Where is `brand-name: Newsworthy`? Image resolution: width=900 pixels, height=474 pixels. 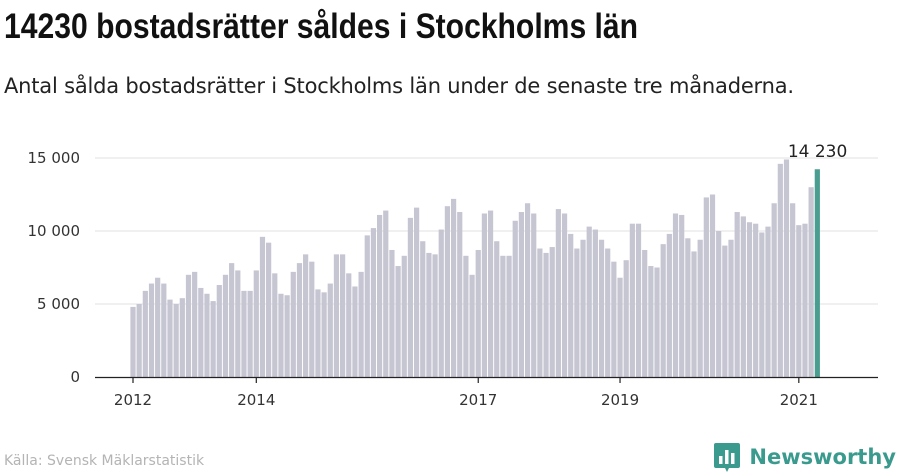
brand-name: Newsworthy is located at coordinates (822, 457).